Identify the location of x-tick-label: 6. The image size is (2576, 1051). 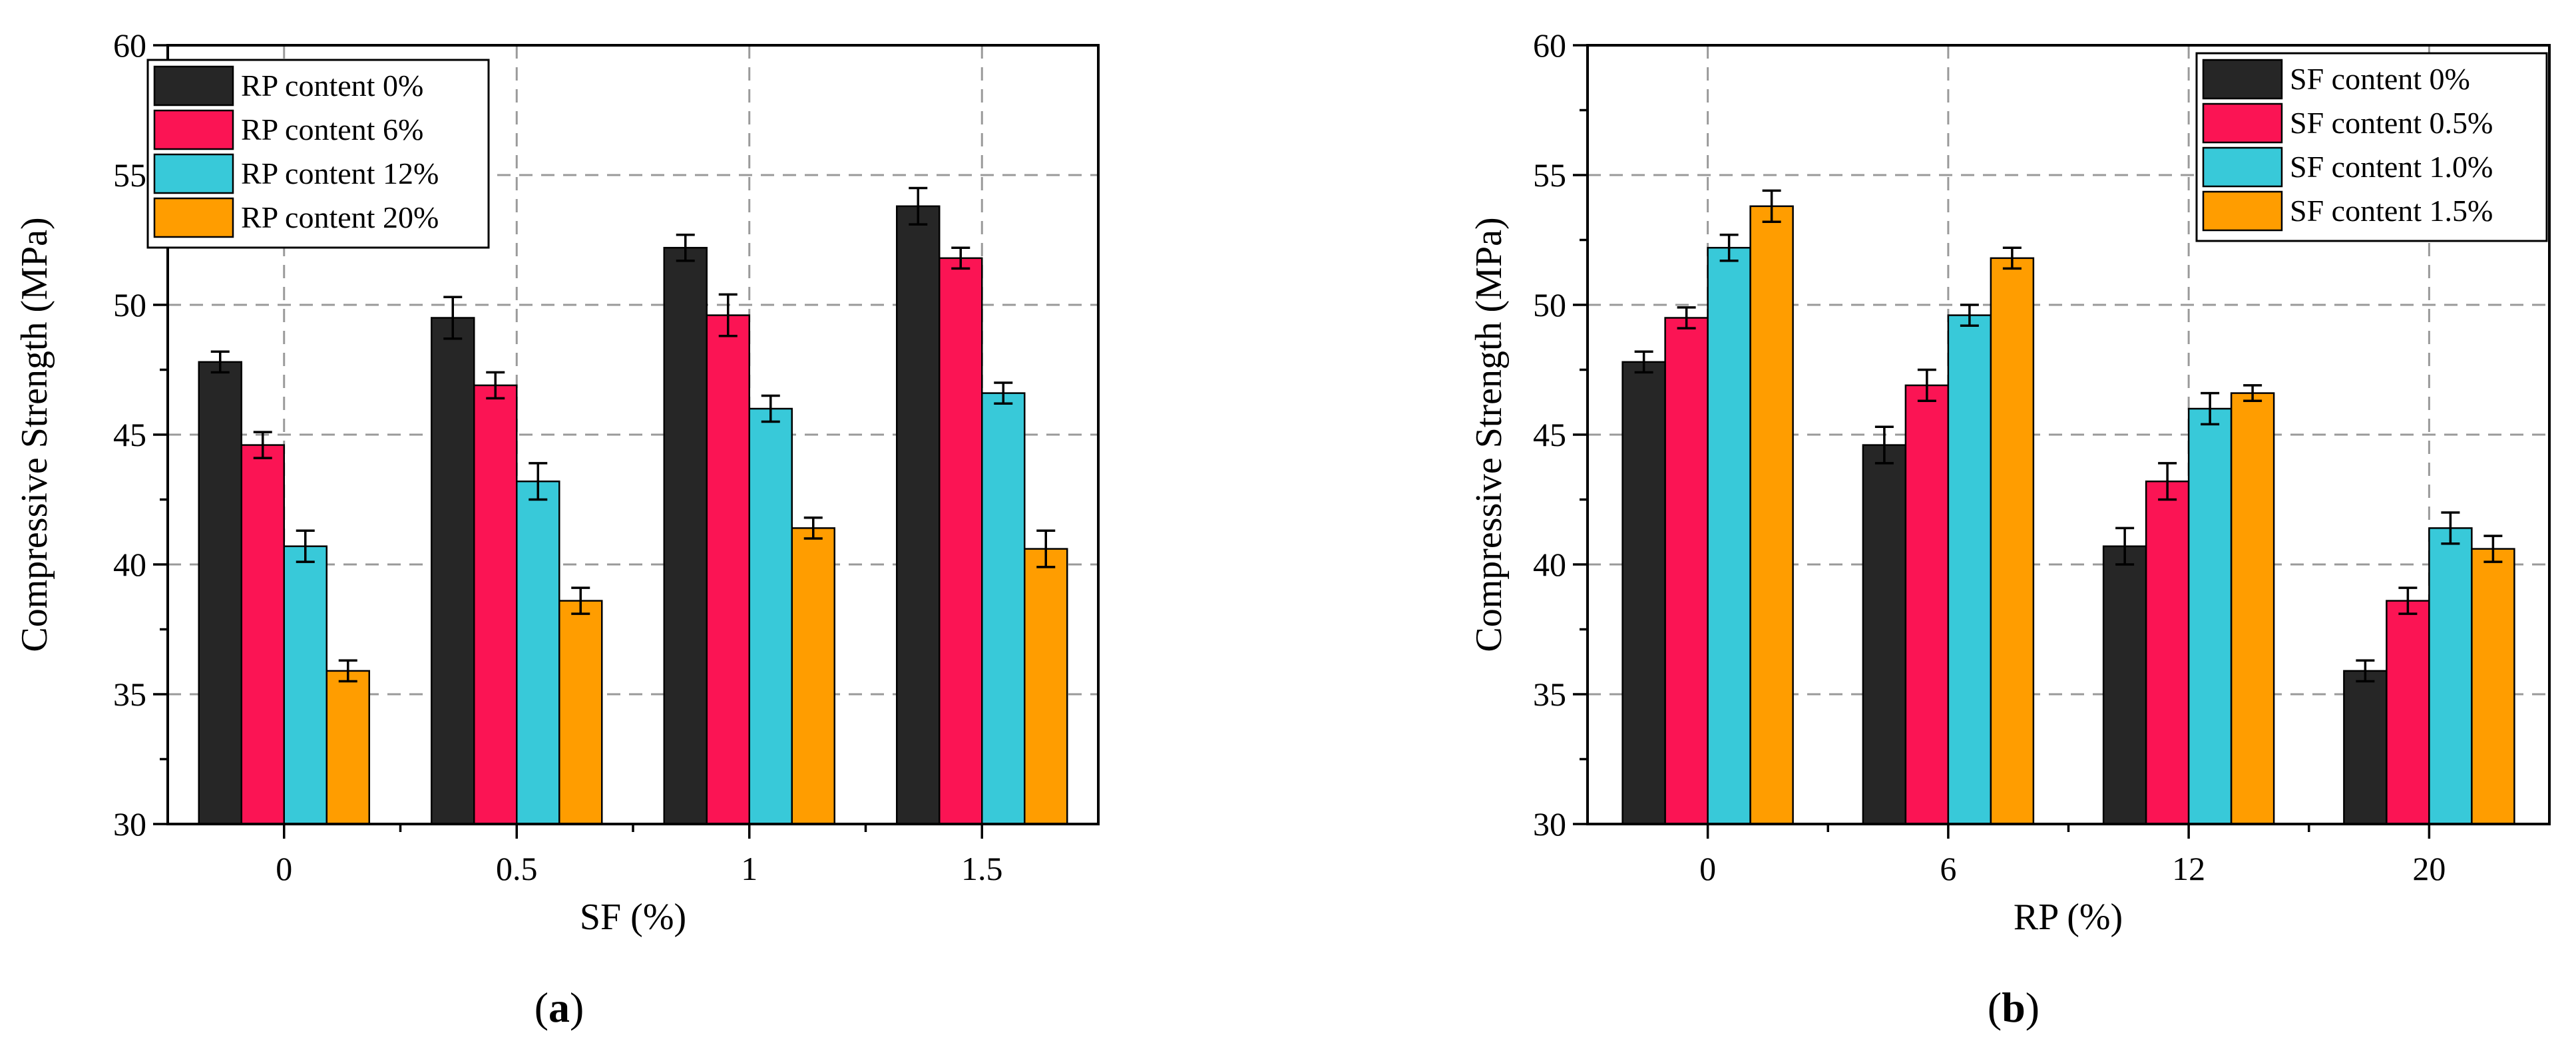
(1948, 869).